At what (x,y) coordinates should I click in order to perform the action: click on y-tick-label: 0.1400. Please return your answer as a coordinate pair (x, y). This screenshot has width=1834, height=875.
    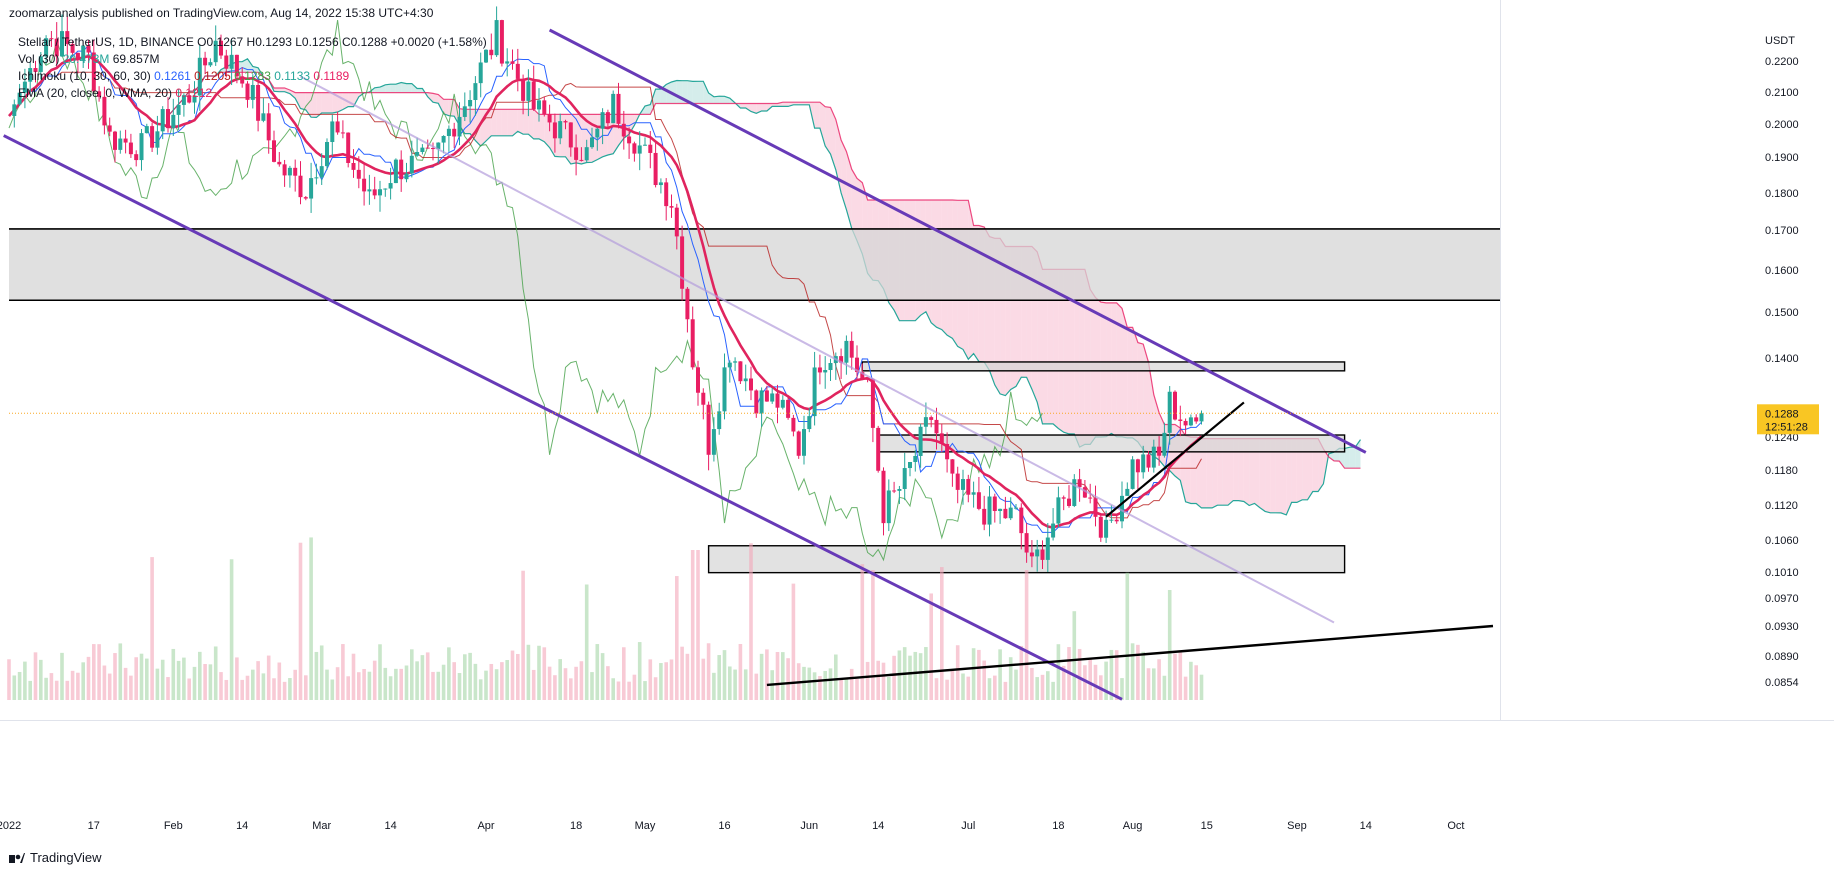
    Looking at the image, I should click on (1782, 359).